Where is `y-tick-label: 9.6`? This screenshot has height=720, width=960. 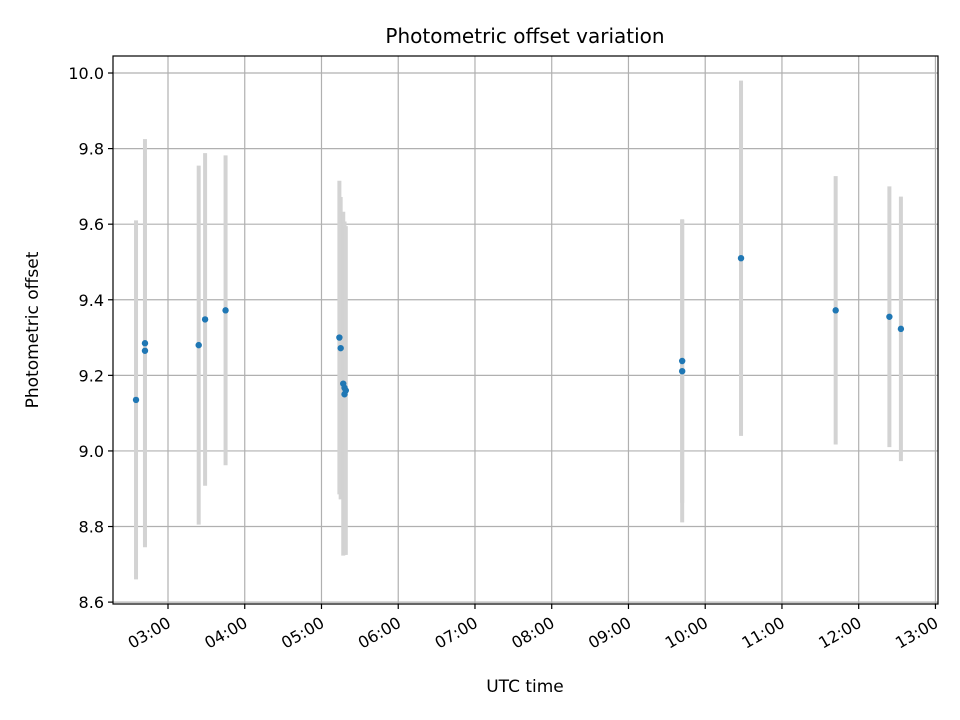
y-tick-label: 9.6 is located at coordinates (91, 224).